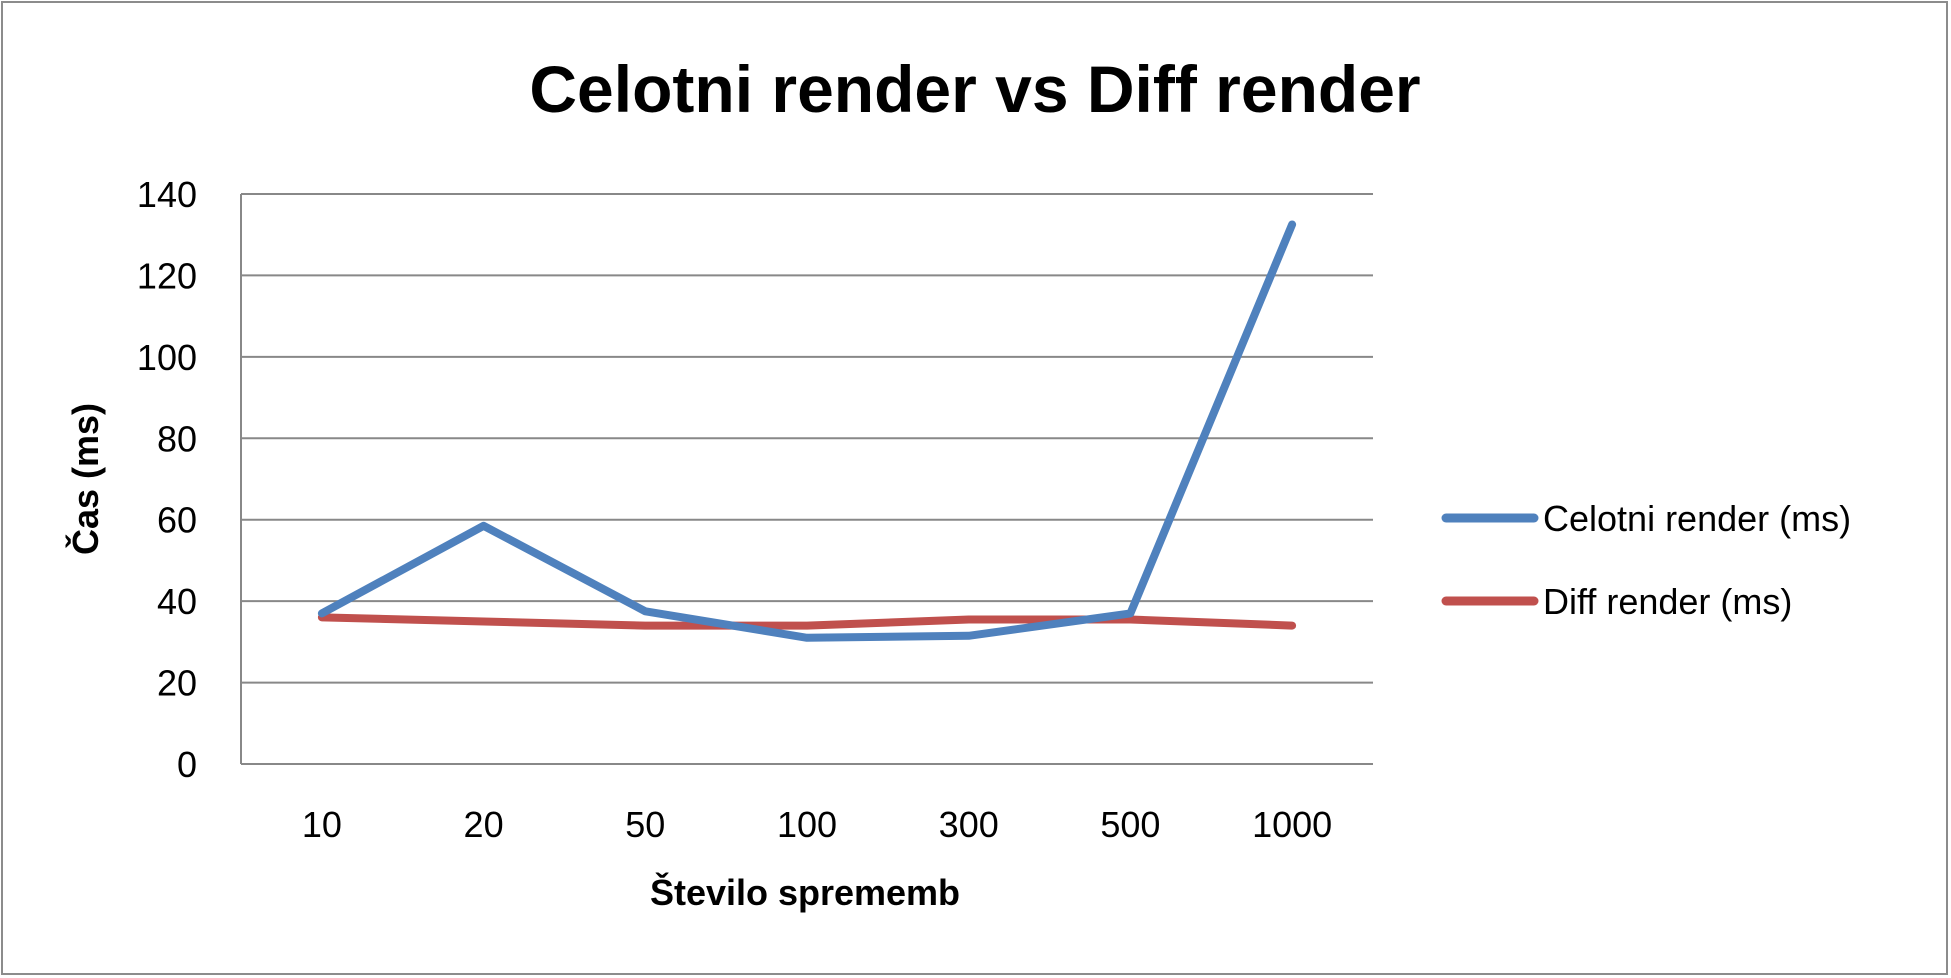 The width and height of the screenshot is (1951, 978). Describe the element at coordinates (969, 824) in the screenshot. I see `x-tick-label: 300` at that location.